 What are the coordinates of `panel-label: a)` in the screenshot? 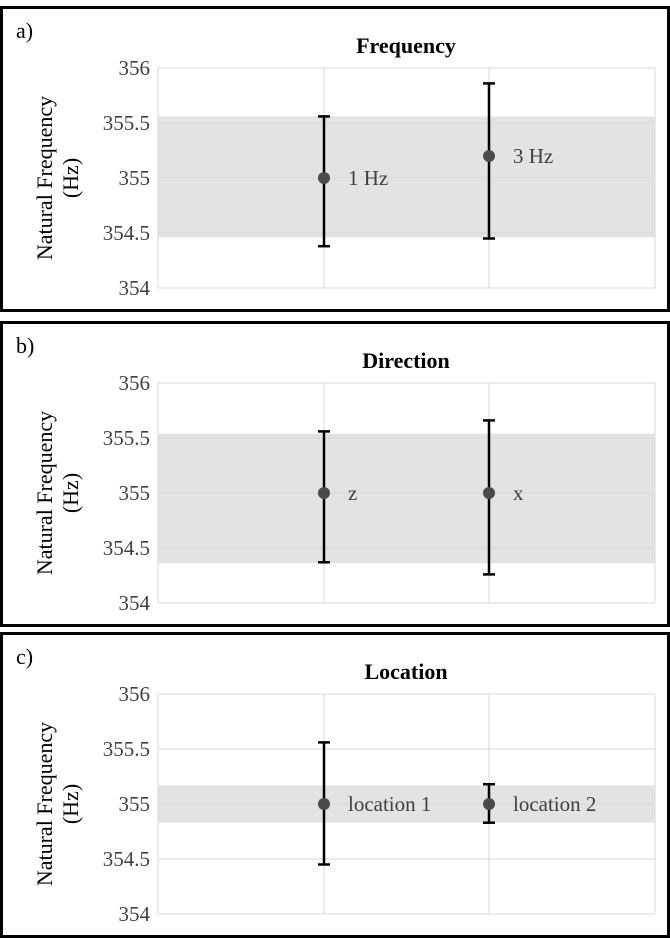 It's located at (24, 30).